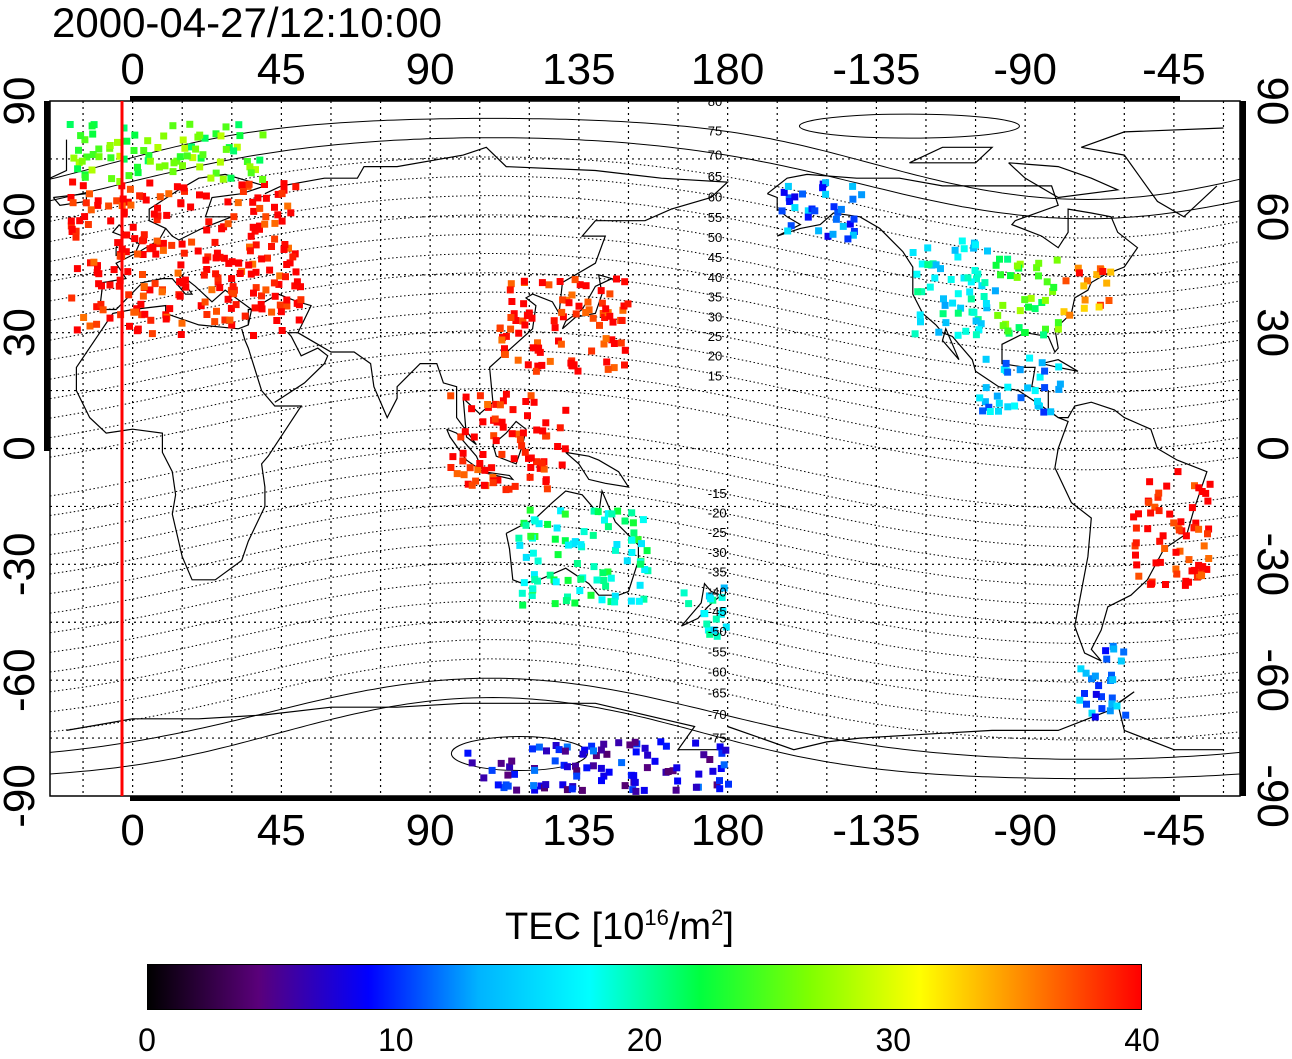  What do you see at coordinates (22, 216) in the screenshot?
I see `left-lat-tick-label: 60` at bounding box center [22, 216].